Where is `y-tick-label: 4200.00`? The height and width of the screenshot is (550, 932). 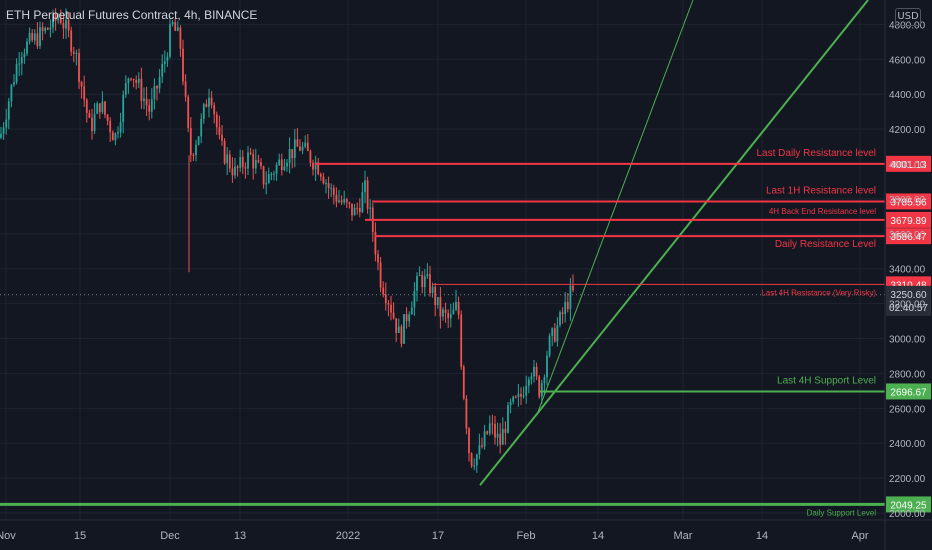
y-tick-label: 4200.00 is located at coordinates (907, 130).